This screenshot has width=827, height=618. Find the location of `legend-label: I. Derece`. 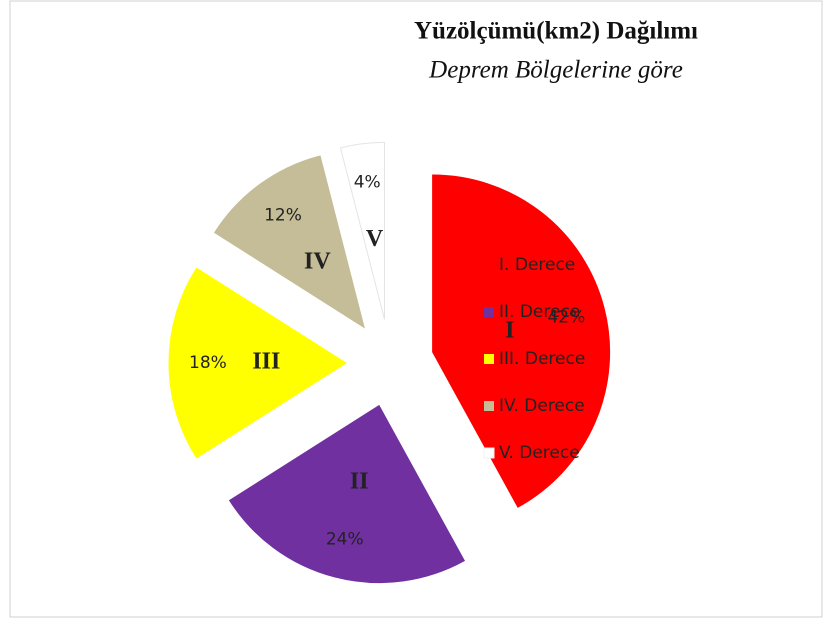

legend-label: I. Derece is located at coordinates (537, 265).